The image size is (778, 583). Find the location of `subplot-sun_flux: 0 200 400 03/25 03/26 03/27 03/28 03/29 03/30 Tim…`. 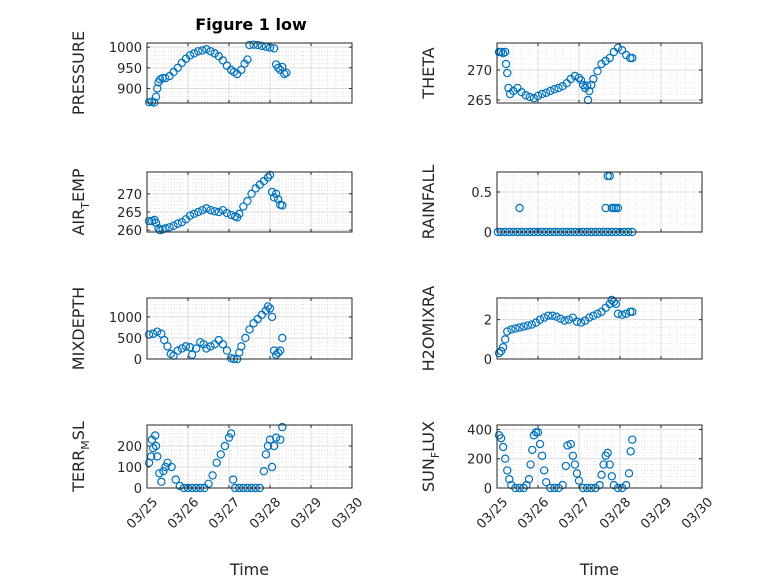

subplot-sun_flux: 0 200 400 03/25 03/26 03/27 03/28 03/29 03/30 Tim… is located at coordinates (567, 500).